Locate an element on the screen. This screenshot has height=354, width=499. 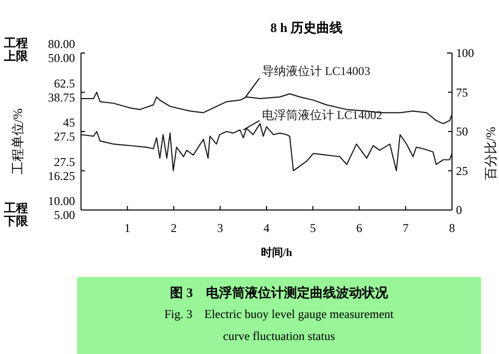
y2-axis-title: 百分比/% is located at coordinates (490, 153).